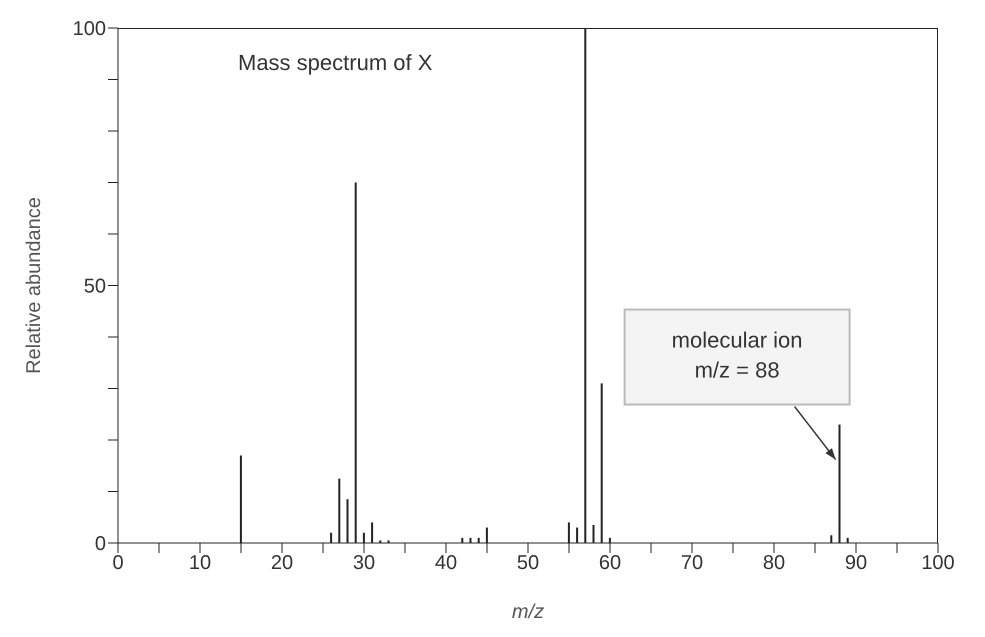 The height and width of the screenshot is (637, 985). Describe the element at coordinates (692, 563) in the screenshot. I see `x-tick-label: 70` at that location.